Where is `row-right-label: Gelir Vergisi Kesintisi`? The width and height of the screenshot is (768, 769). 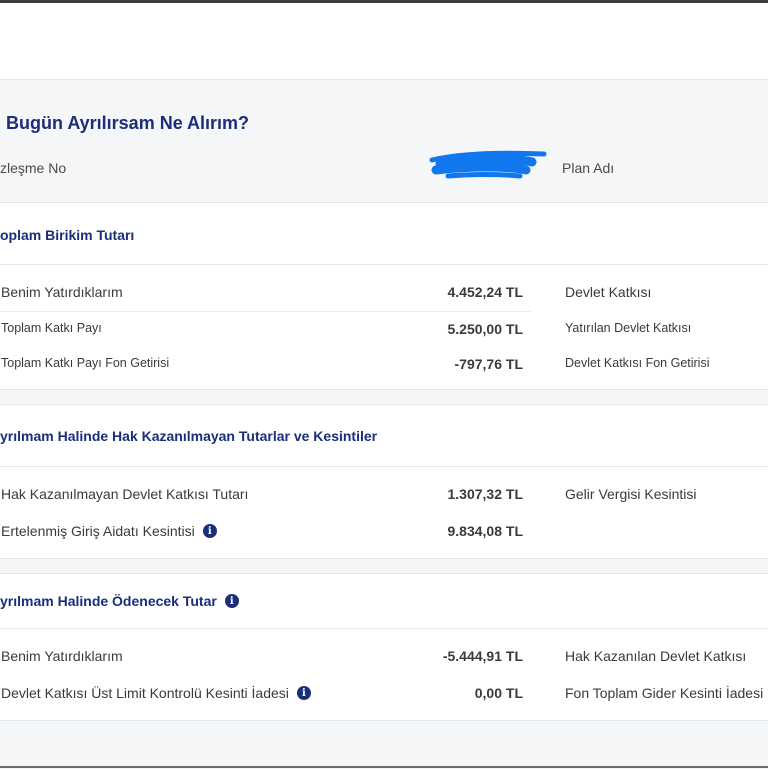
row-right-label: Gelir Vergisi Kesintisi is located at coordinates (631, 494).